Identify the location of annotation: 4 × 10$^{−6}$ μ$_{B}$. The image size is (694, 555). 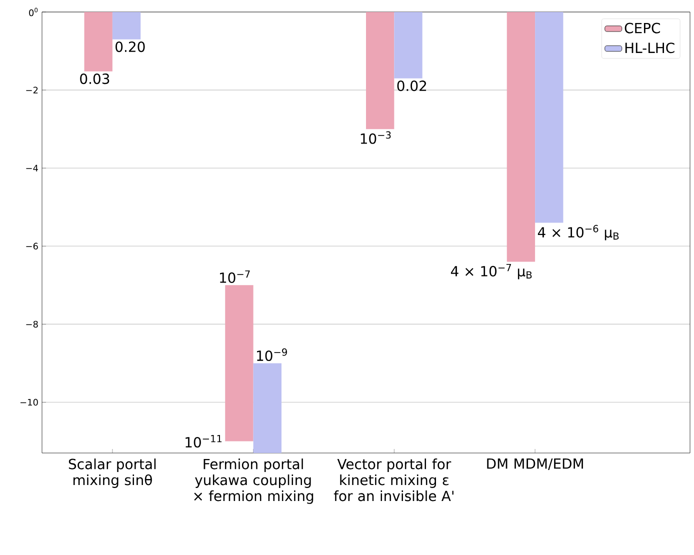
(578, 232).